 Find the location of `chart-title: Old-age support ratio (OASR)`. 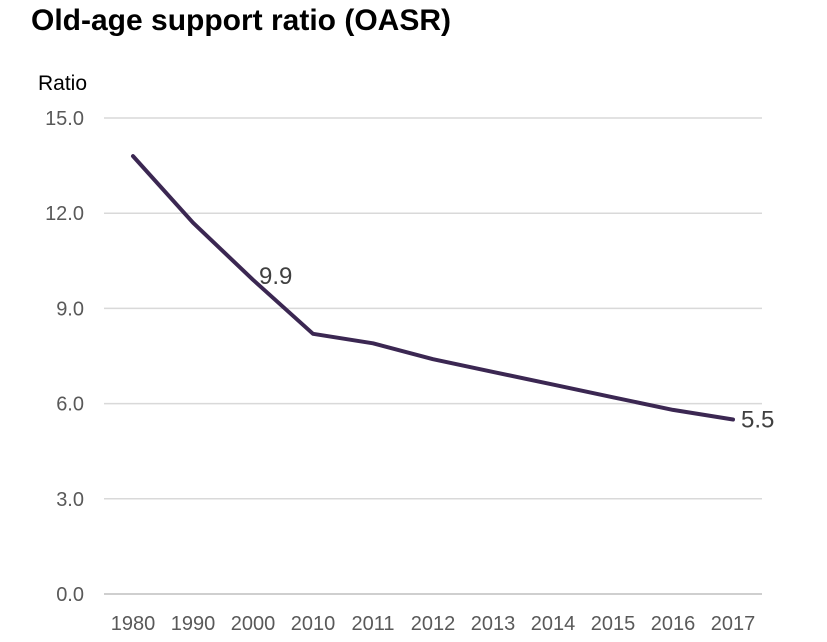

chart-title: Old-age support ratio (OASR) is located at coordinates (241, 20).